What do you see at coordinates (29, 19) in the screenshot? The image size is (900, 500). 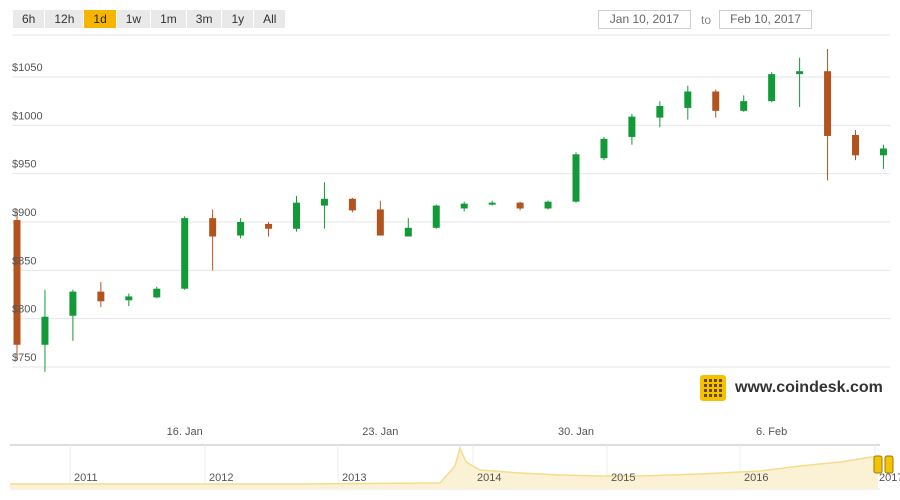 I see `range-button-6h: 6h` at bounding box center [29, 19].